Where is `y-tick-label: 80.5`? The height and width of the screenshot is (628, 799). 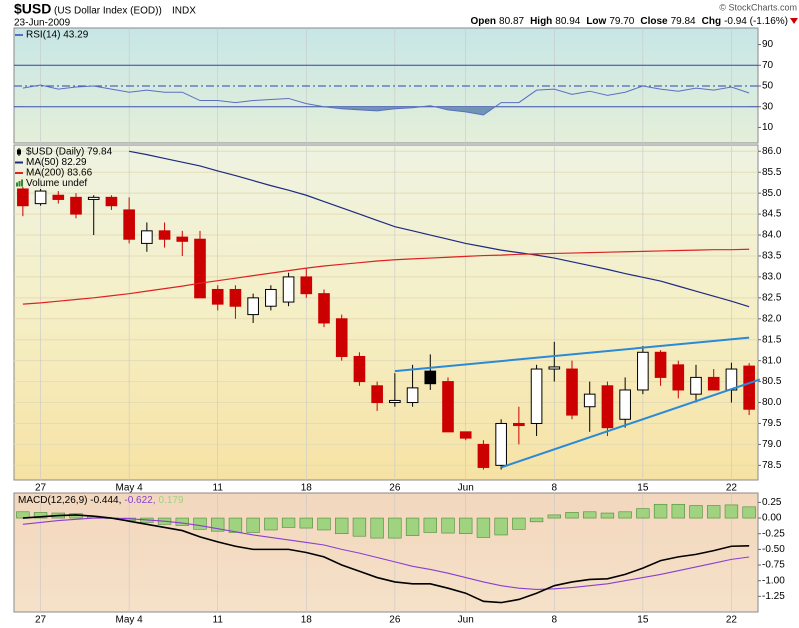
y-tick-label: 80.5 is located at coordinates (772, 381).